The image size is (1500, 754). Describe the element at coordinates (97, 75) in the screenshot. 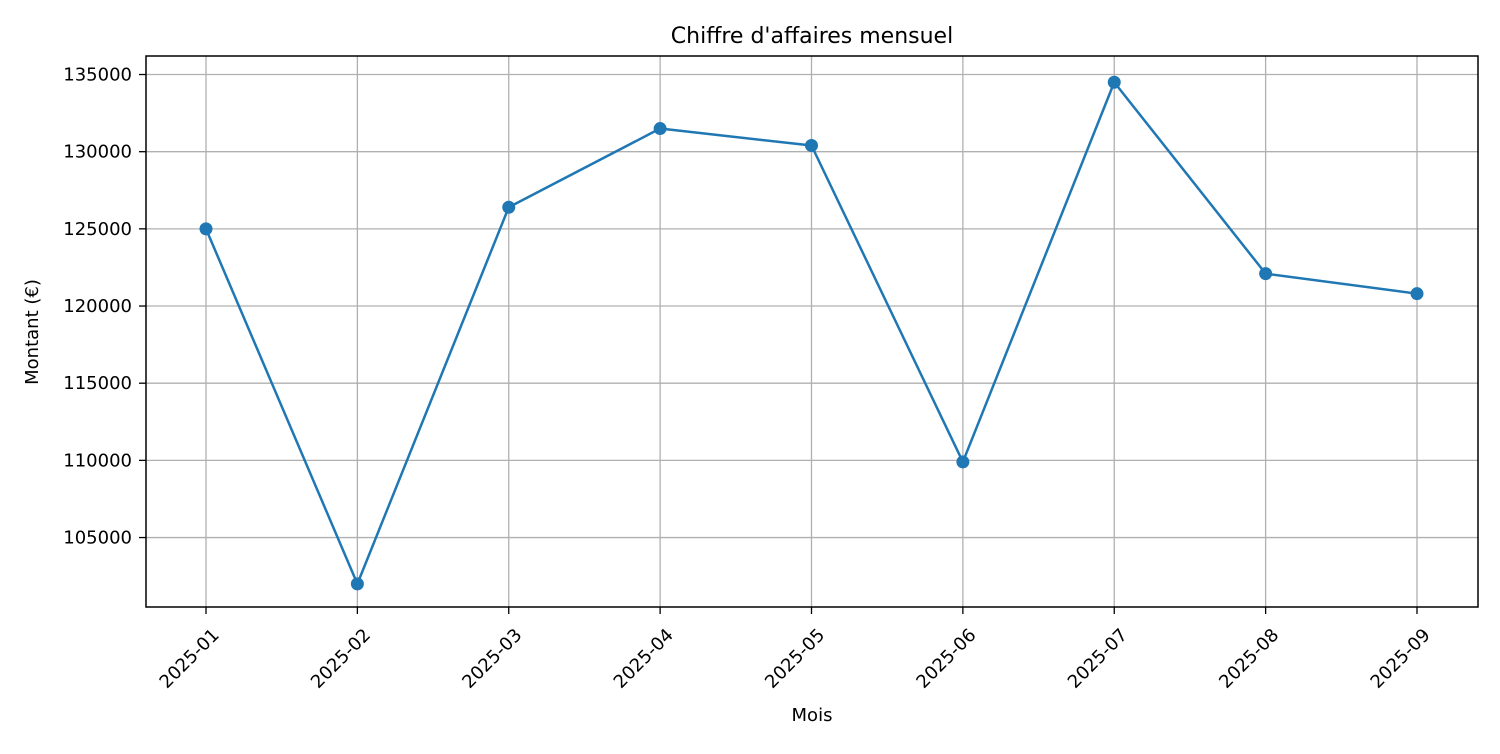

I see `y-tick-label: 135000` at that location.